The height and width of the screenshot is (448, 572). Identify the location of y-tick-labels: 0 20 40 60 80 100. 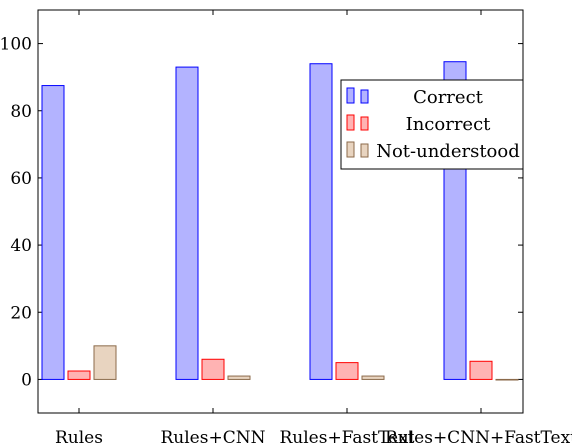
(16, 213).